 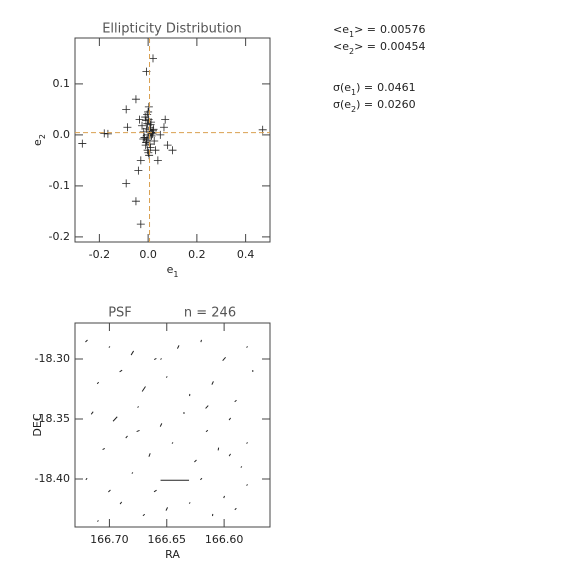 I want to click on x-axis-label-text: RA, so click(x=172, y=554).